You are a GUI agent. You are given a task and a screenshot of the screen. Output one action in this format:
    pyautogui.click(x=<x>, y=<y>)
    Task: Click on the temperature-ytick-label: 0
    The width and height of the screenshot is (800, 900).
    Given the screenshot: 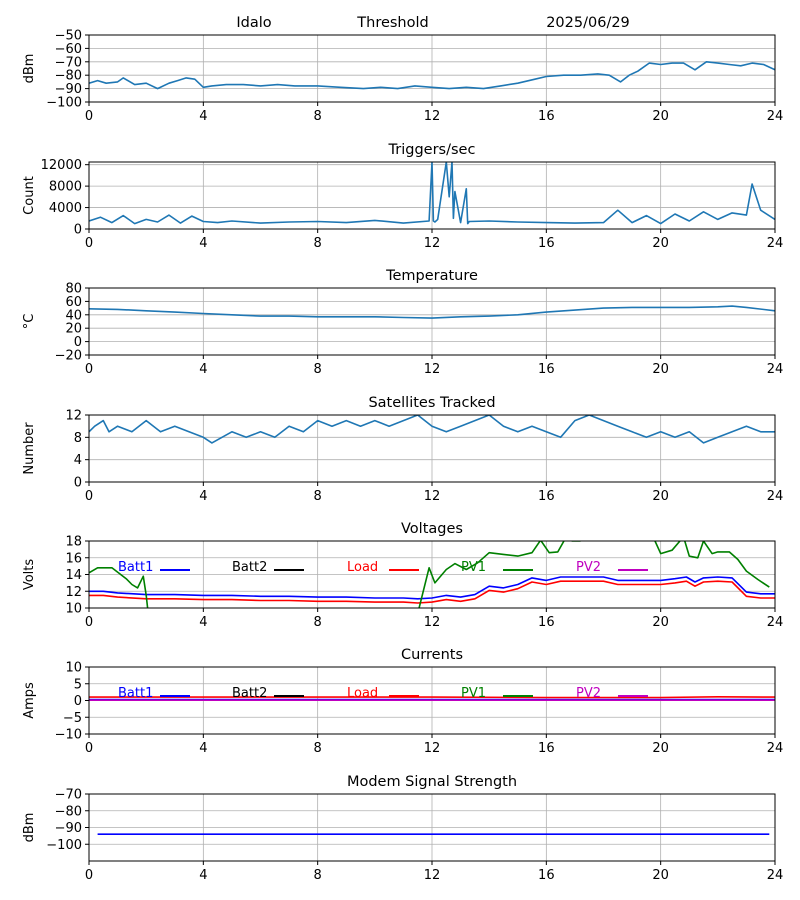 What is the action you would take?
    pyautogui.click(x=78, y=342)
    